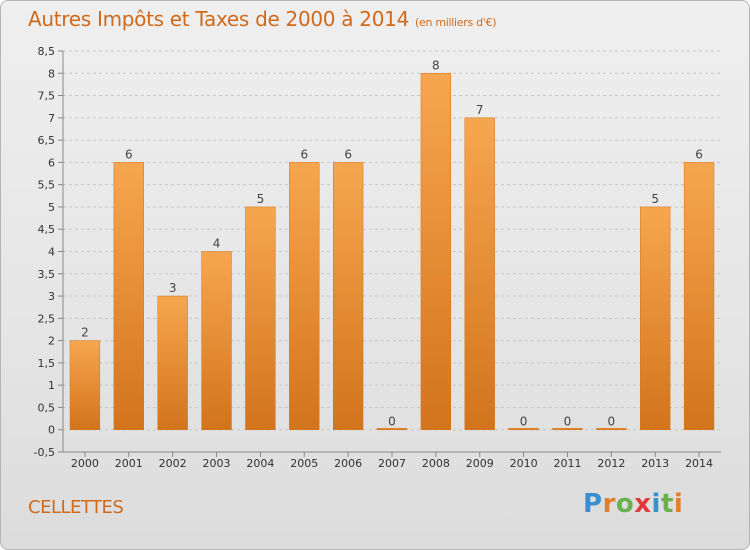  Describe the element at coordinates (218, 19) in the screenshot. I see `chart-title-main: Autres Impôts et Taxes de 2000 à 2014` at that location.